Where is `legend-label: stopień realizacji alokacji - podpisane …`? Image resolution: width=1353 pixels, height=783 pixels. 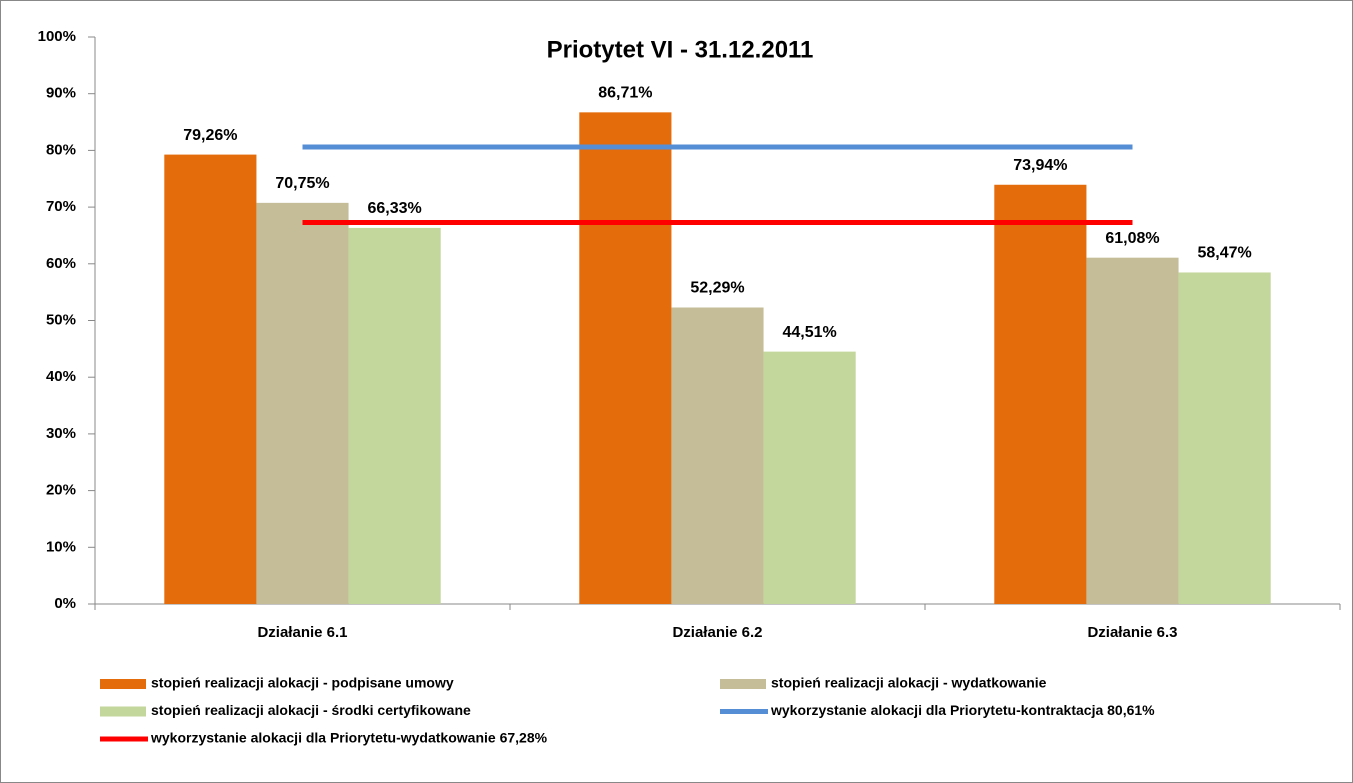
legend-label: stopień realizacji alokacji - podpisane … is located at coordinates (302, 683).